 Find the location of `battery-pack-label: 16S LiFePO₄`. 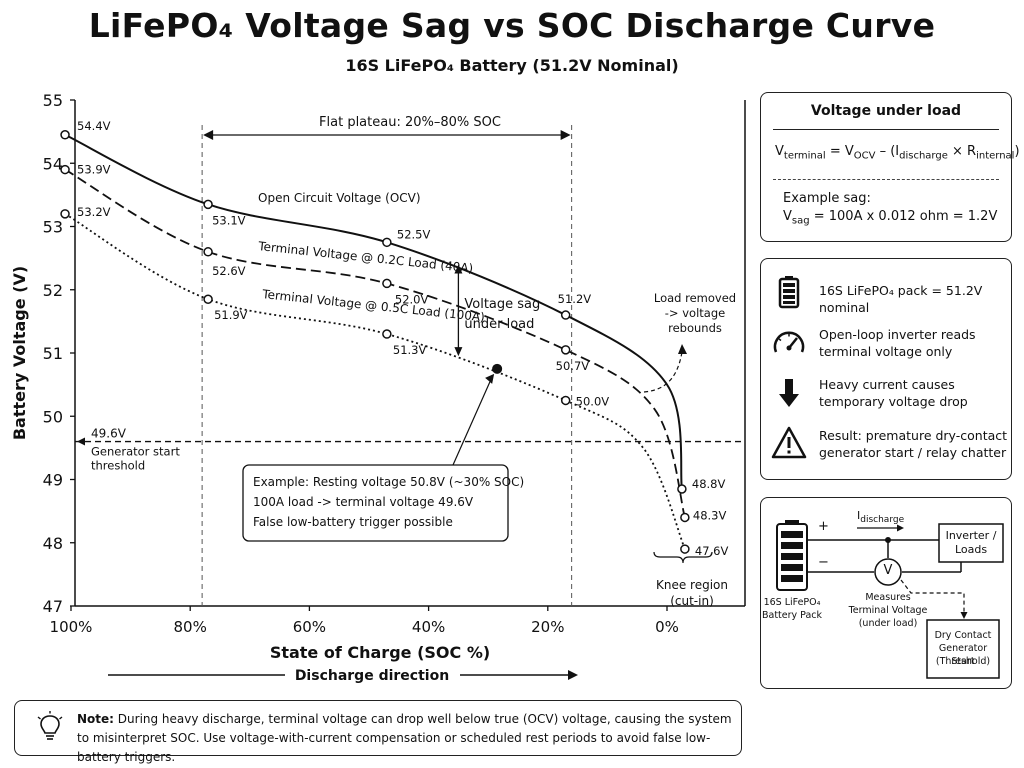

battery-pack-label: 16S LiFePO₄ is located at coordinates (792, 602).